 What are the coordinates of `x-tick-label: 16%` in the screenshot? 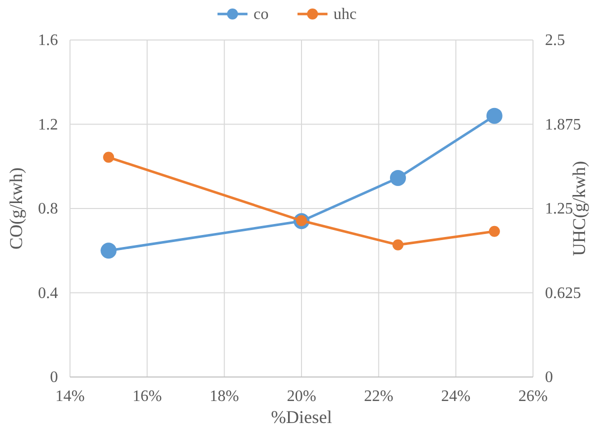 It's located at (147, 396).